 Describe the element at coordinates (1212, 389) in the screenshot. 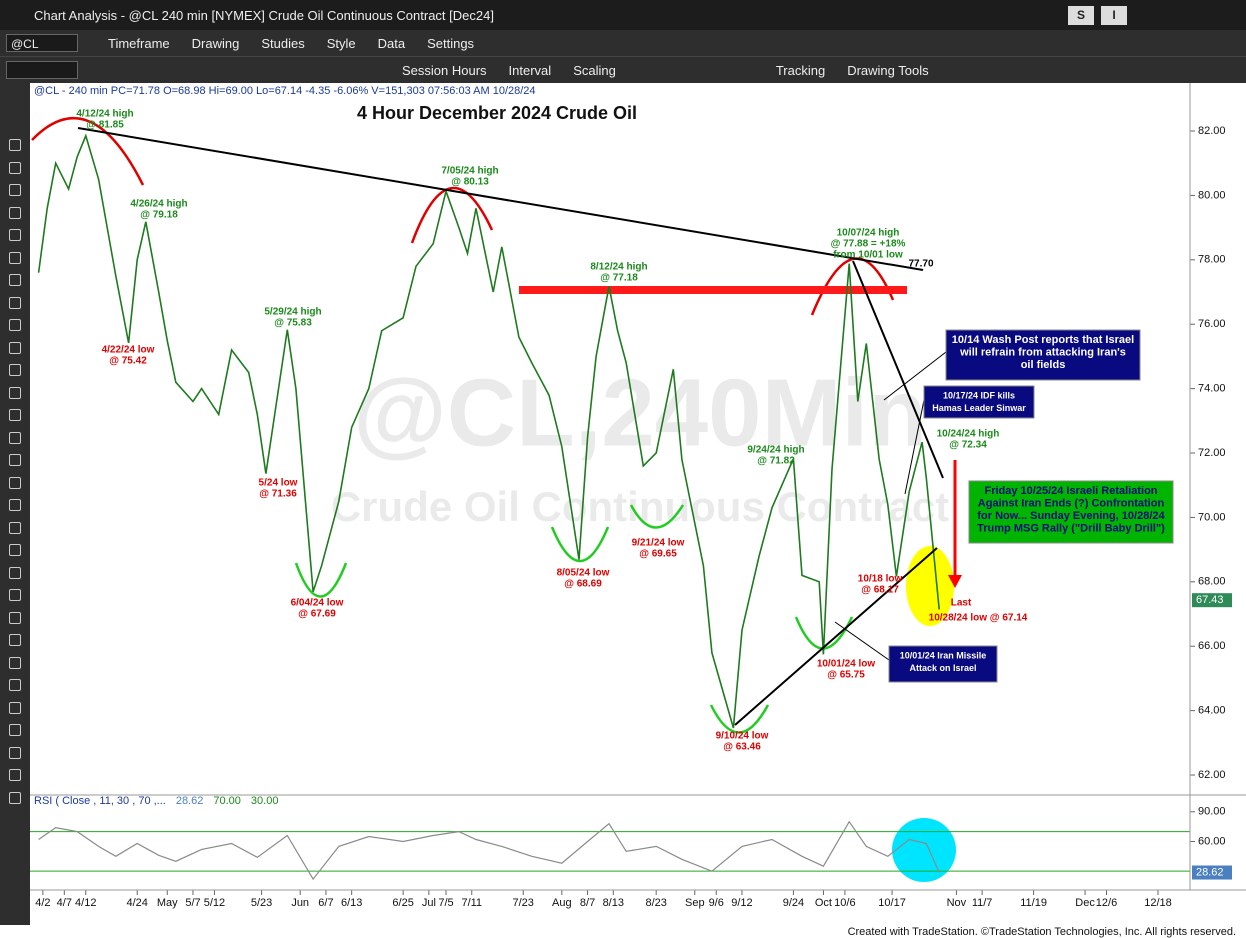

I see `y-tick-label: 74.00` at that location.